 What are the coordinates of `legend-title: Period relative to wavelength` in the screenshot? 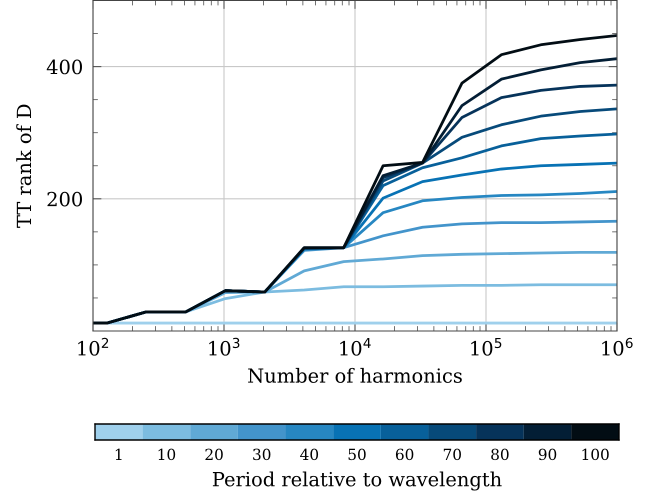 It's located at (357, 481).